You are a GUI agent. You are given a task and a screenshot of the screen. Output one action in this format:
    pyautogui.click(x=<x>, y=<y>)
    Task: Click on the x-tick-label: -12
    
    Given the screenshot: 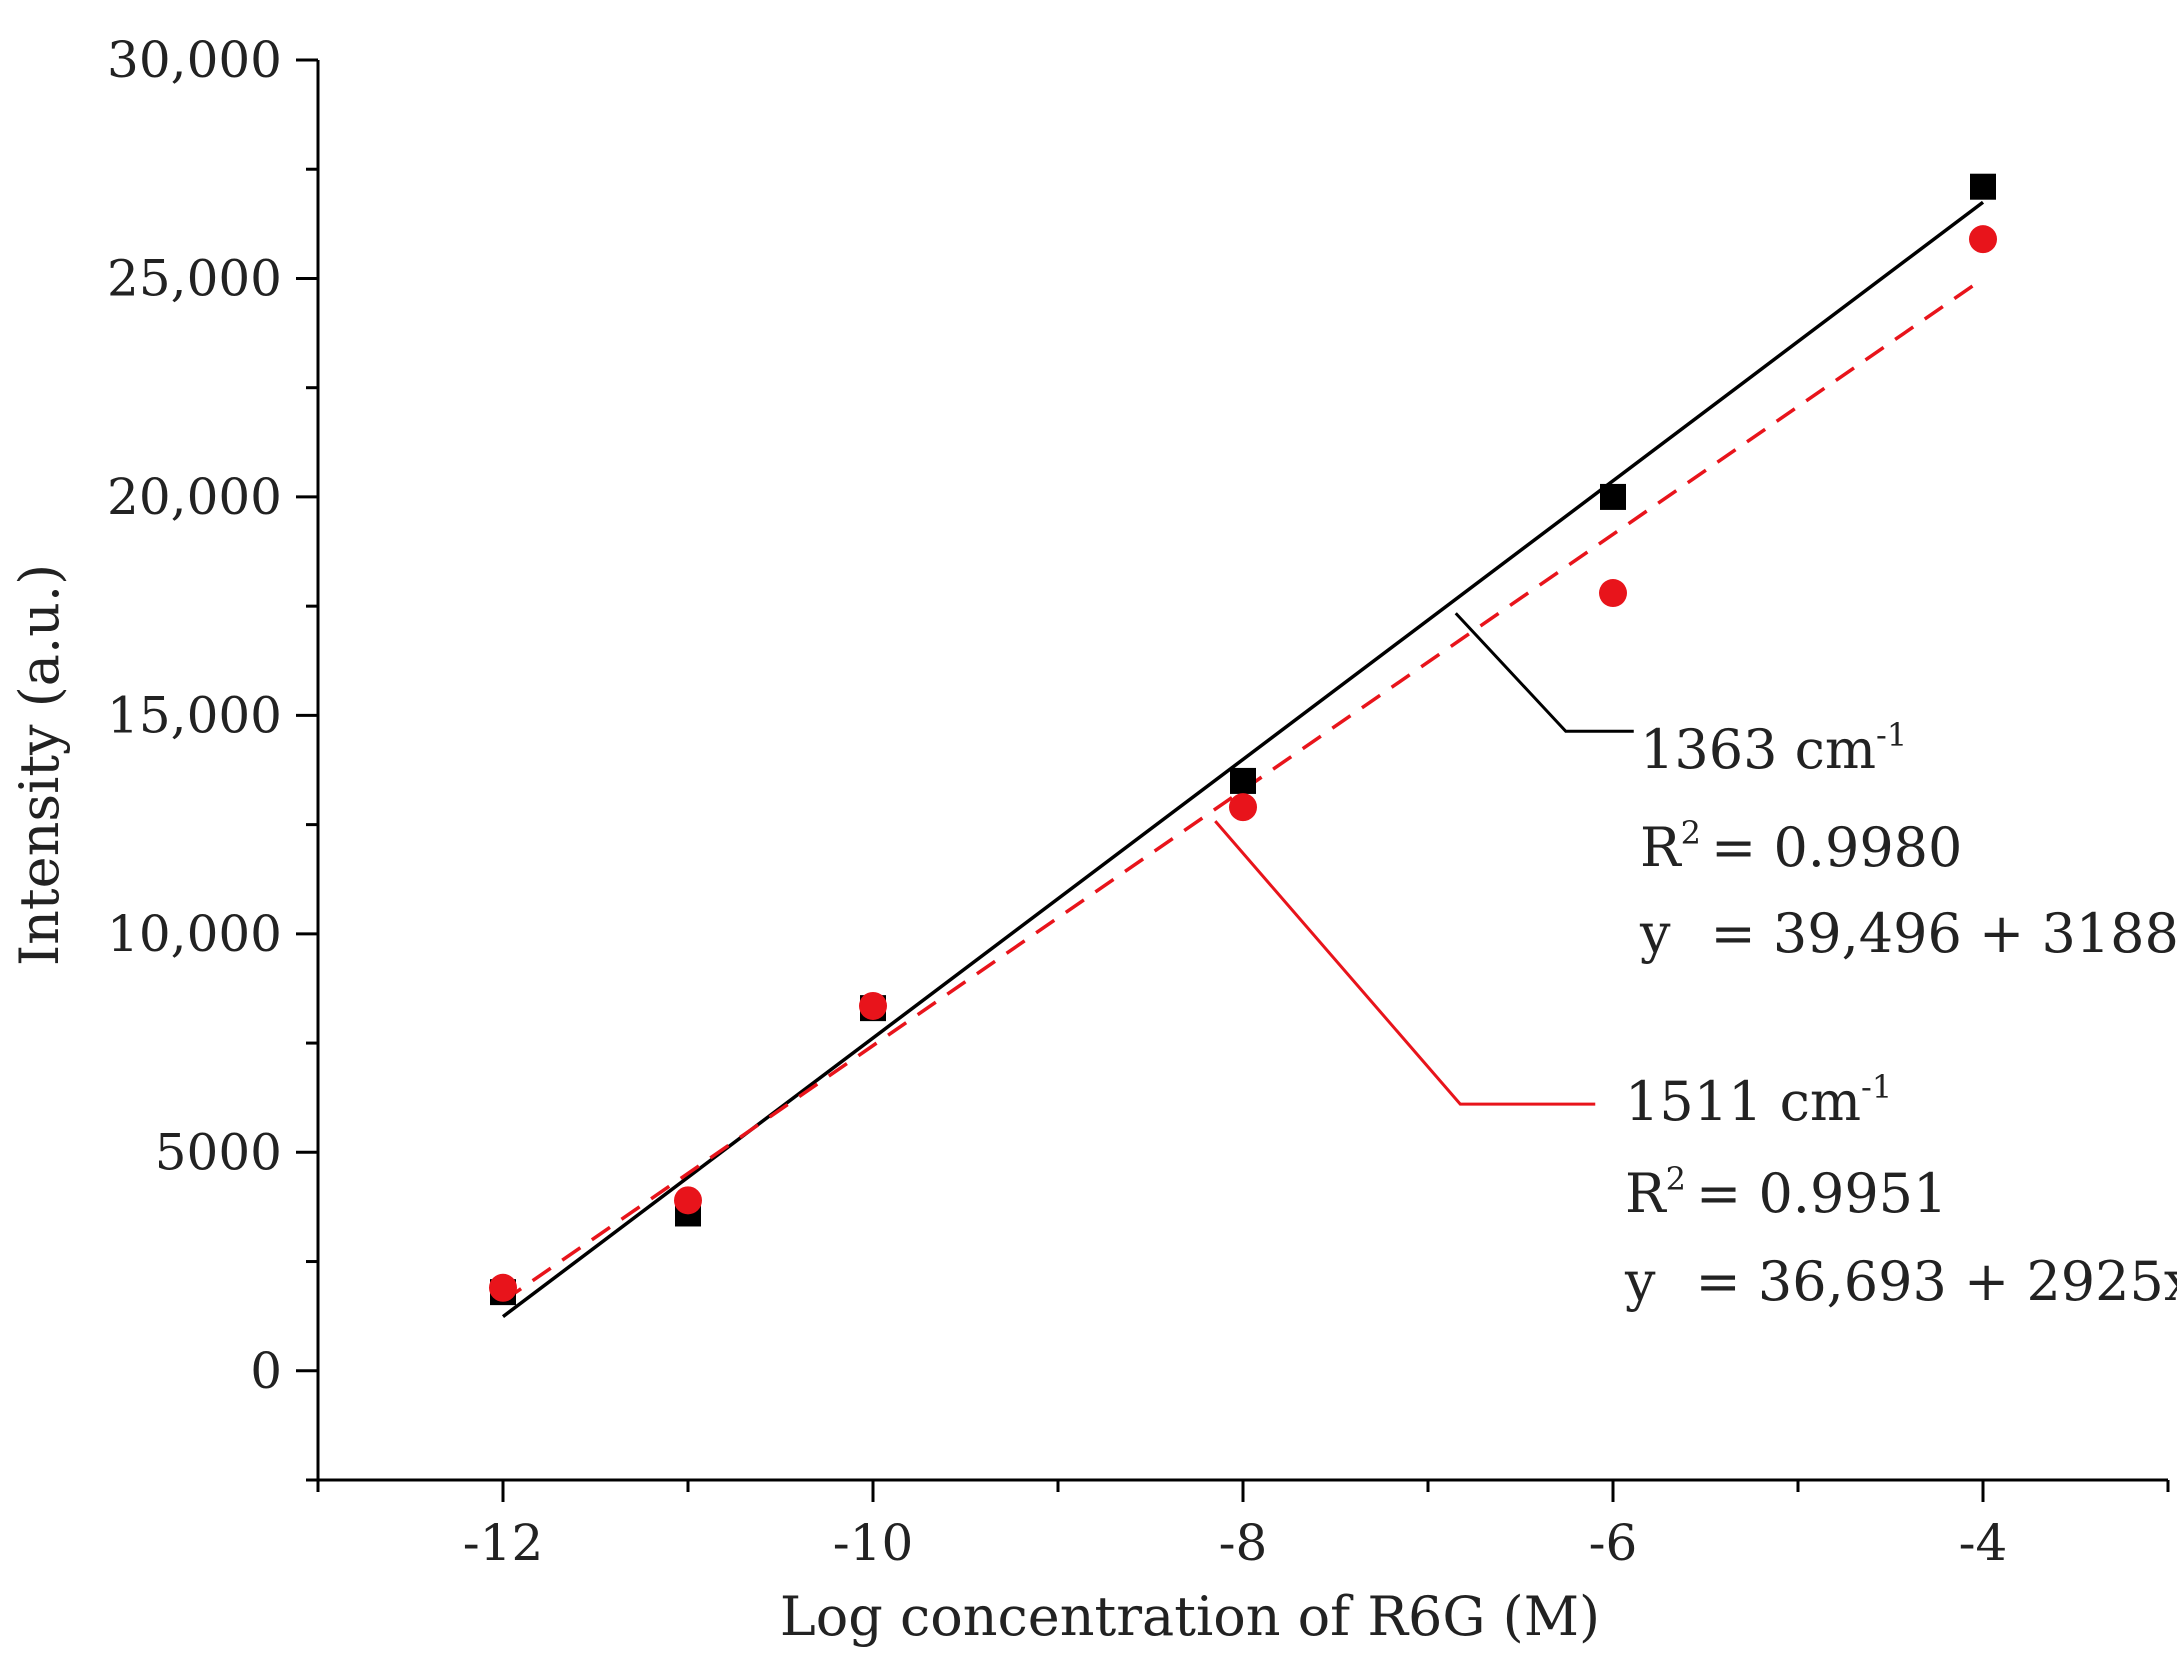 What is the action you would take?
    pyautogui.click(x=503, y=1543)
    